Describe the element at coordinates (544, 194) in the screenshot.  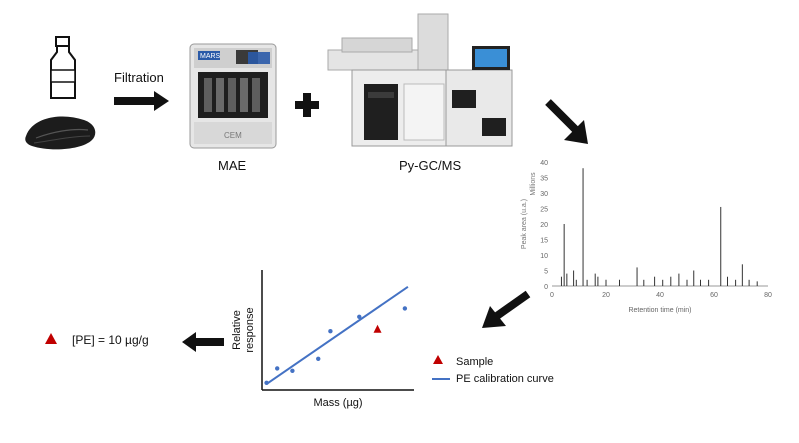
I see `chromatogram-y-tick: 30` at that location.